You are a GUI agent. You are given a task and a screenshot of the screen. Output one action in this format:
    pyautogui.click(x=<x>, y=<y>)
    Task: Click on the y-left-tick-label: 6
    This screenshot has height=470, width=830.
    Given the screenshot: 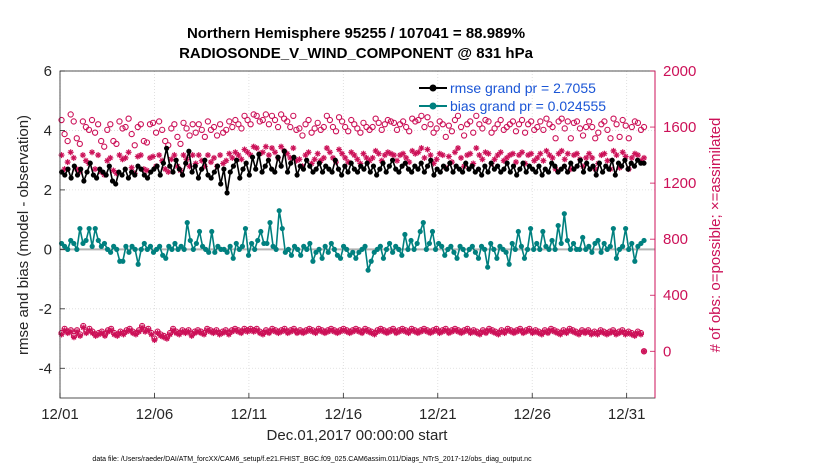 What is the action you would take?
    pyautogui.click(x=48, y=71)
    